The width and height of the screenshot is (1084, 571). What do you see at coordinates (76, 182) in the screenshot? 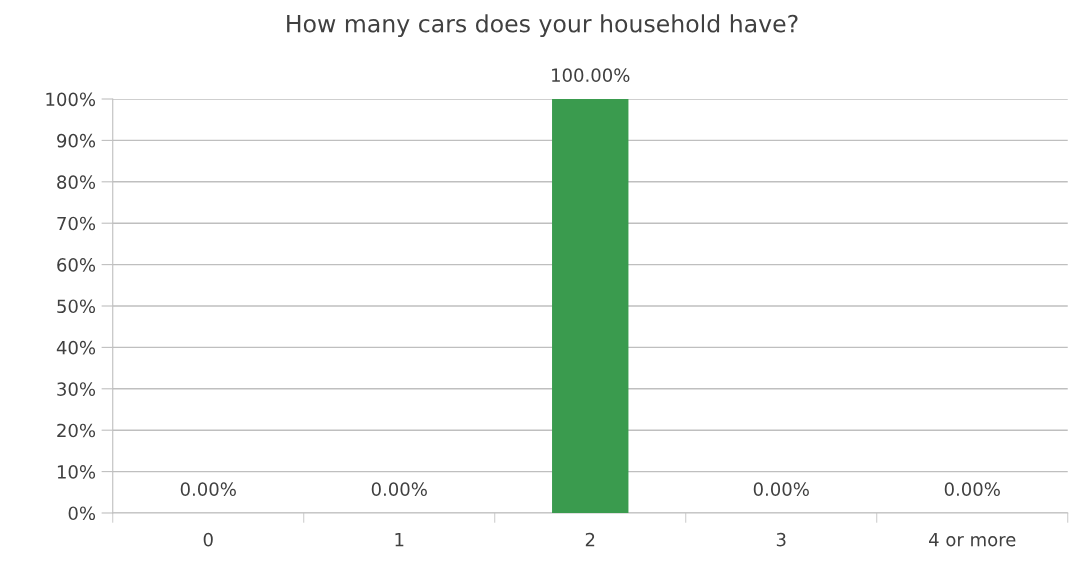
I see `y-tick-label: 80%` at bounding box center [76, 182].